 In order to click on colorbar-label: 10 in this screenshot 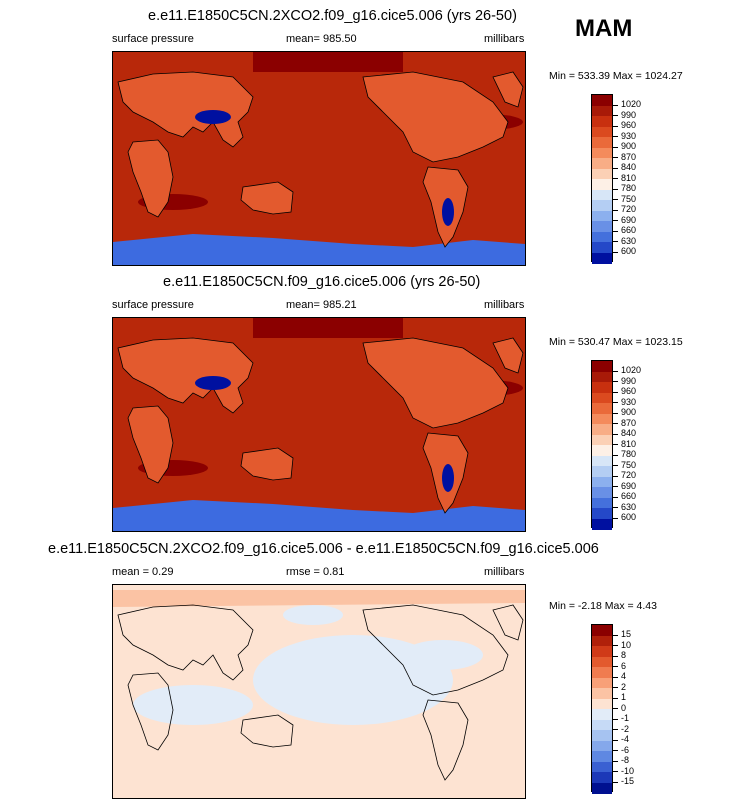, I will do `click(626, 644)`.